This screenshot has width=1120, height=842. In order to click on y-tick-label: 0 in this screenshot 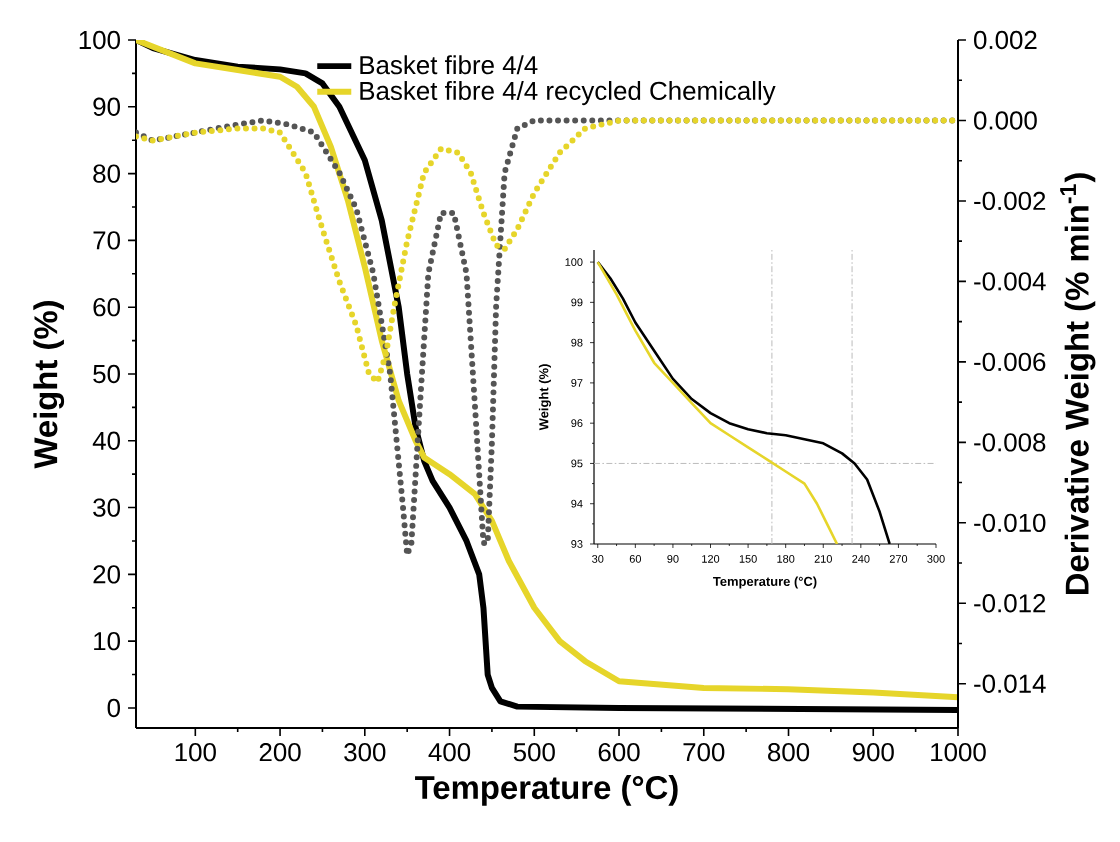, I will do `click(113, 708)`.